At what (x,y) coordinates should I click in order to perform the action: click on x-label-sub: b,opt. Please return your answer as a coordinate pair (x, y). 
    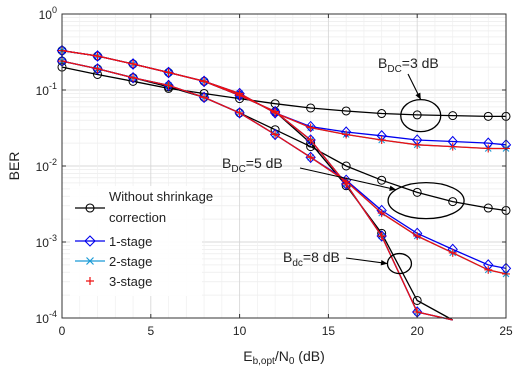
    Looking at the image, I should click on (264, 361).